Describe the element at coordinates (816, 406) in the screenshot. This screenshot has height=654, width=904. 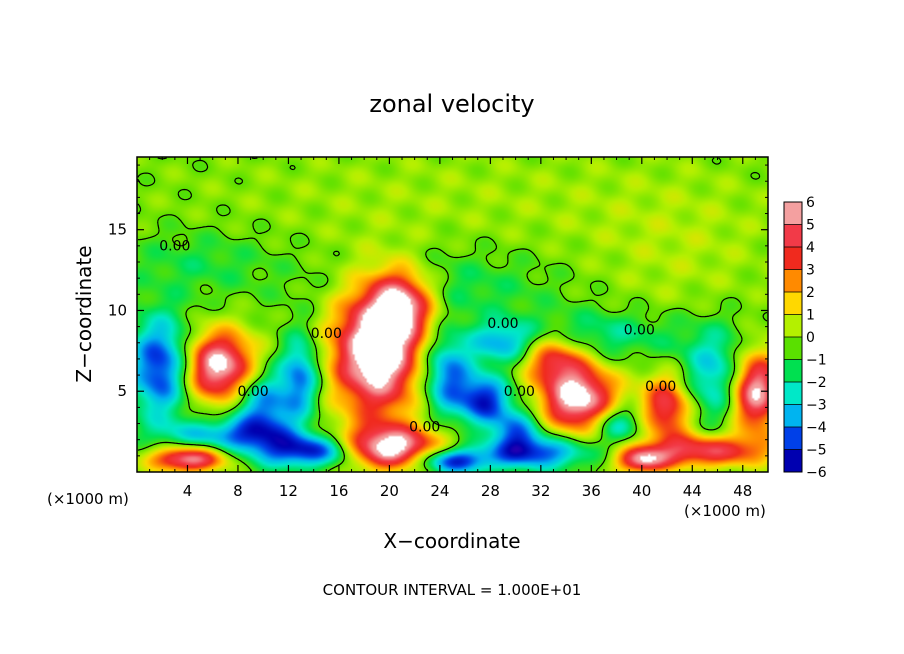
I see `colorbar-label: −3` at that location.